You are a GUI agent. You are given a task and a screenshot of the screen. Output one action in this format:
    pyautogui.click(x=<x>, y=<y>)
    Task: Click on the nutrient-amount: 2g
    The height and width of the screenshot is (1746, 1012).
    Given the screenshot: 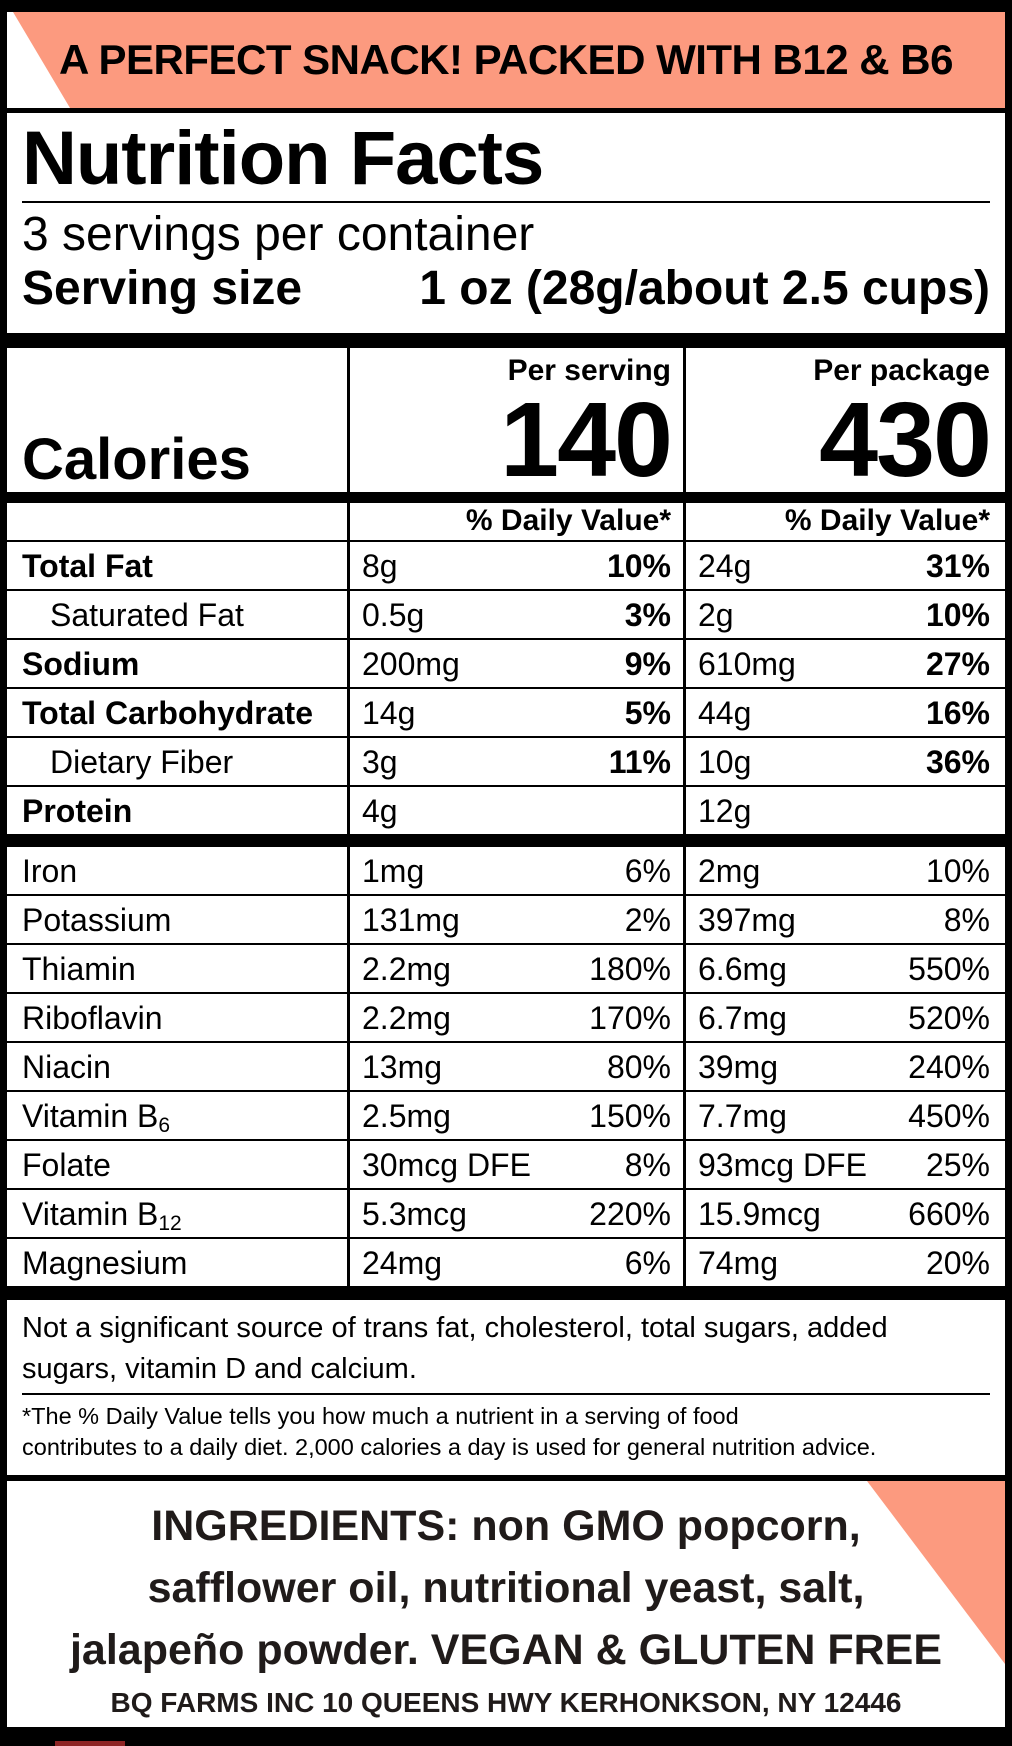 What is the action you would take?
    pyautogui.click(x=716, y=615)
    